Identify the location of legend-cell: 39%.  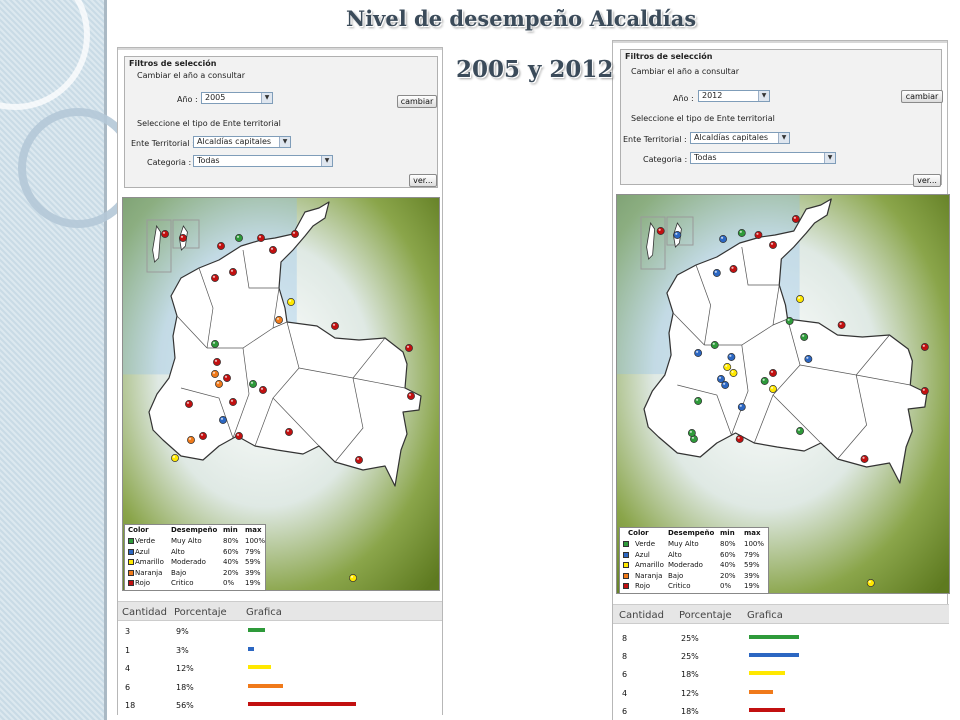
(752, 575).